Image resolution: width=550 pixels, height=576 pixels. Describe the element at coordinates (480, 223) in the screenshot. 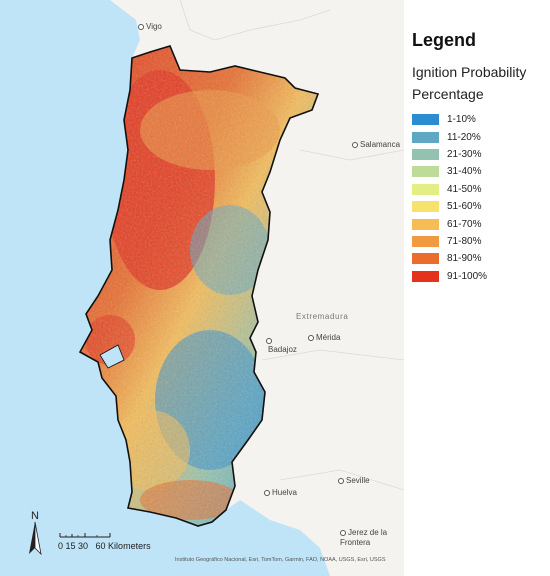

I see `legend-item: 61-70%` at that location.